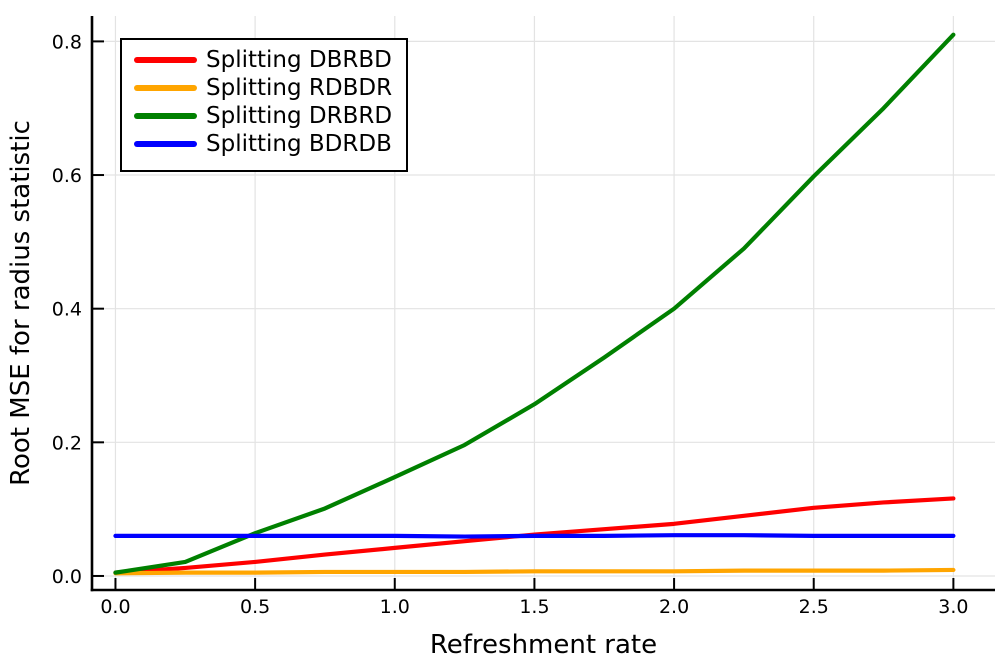 The image size is (997, 664). I want to click on y-axis-label: Root MSE for radius statistic, so click(21, 303).